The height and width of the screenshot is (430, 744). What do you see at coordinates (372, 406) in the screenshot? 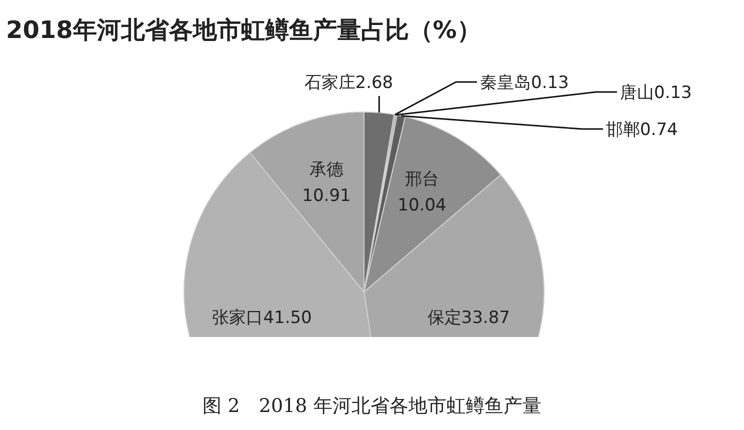
I see `caption: 图 2 2018 年河北省各地市虹鳟鱼产量` at bounding box center [372, 406].